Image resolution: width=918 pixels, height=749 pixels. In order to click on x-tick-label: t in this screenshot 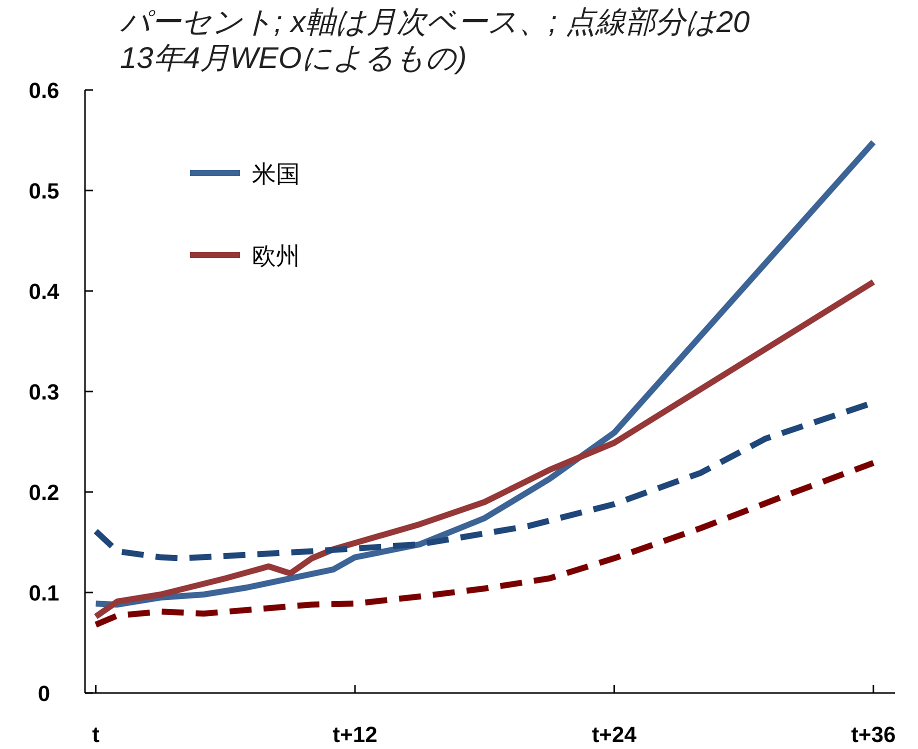, I will do `click(96, 734)`.